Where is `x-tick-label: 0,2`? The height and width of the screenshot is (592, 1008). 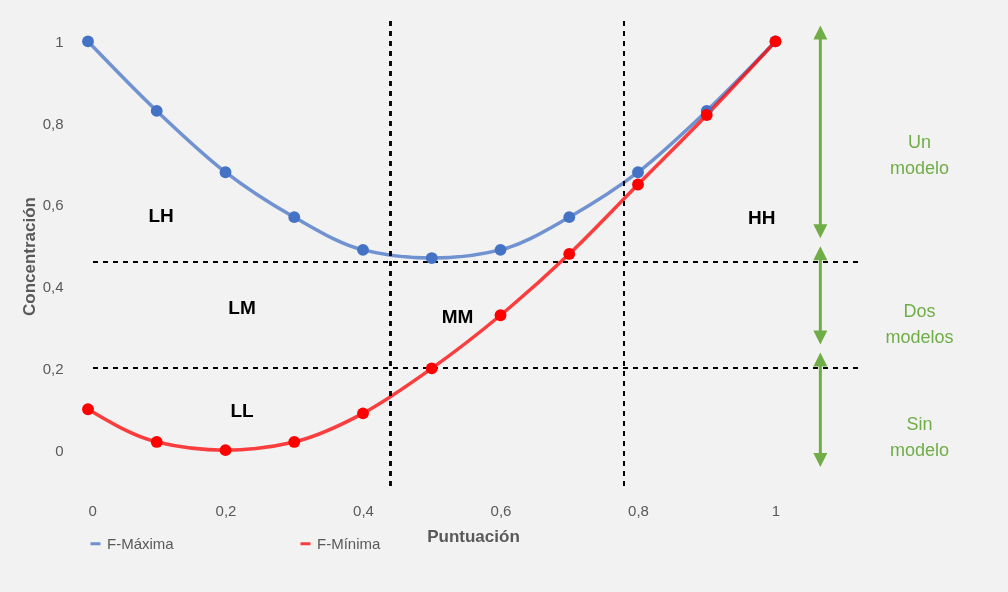
x-tick-label: 0,2 is located at coordinates (226, 510).